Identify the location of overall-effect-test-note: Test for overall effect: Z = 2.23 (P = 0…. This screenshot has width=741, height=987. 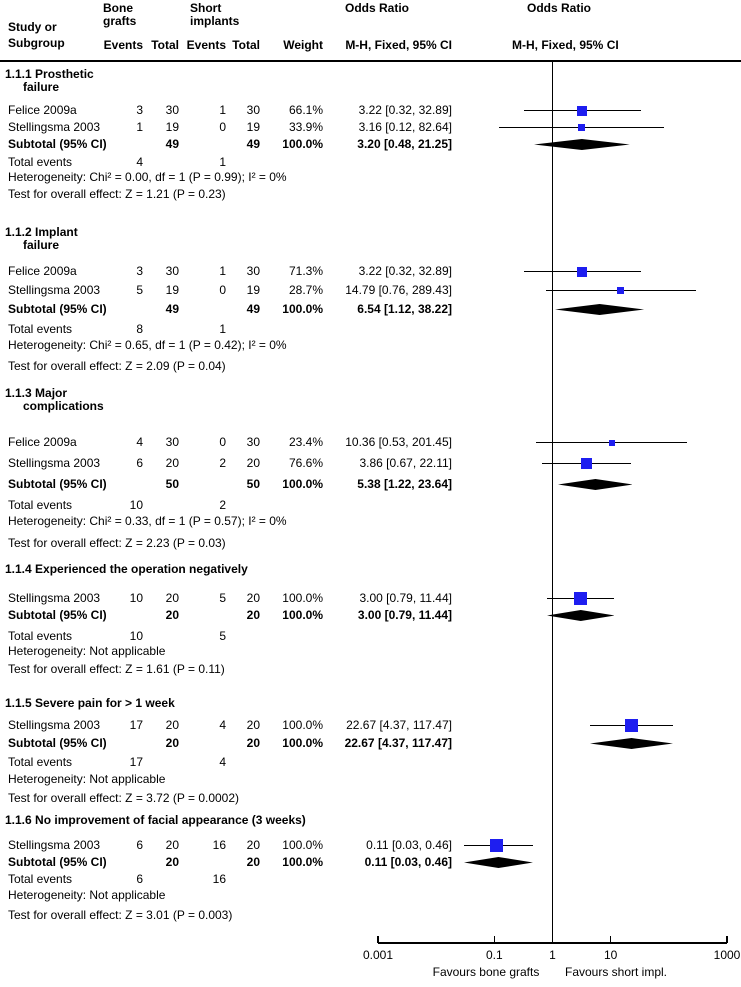
(117, 543).